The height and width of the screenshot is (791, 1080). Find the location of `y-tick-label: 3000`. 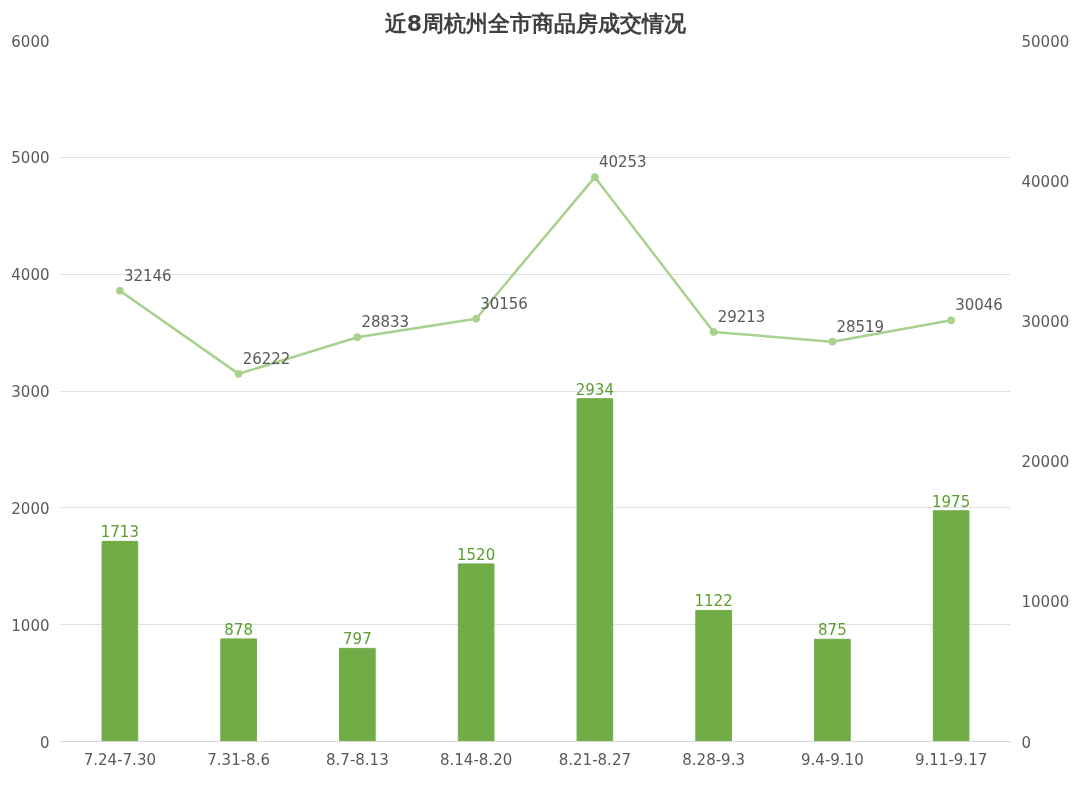

y-tick-label: 3000 is located at coordinates (30, 392).